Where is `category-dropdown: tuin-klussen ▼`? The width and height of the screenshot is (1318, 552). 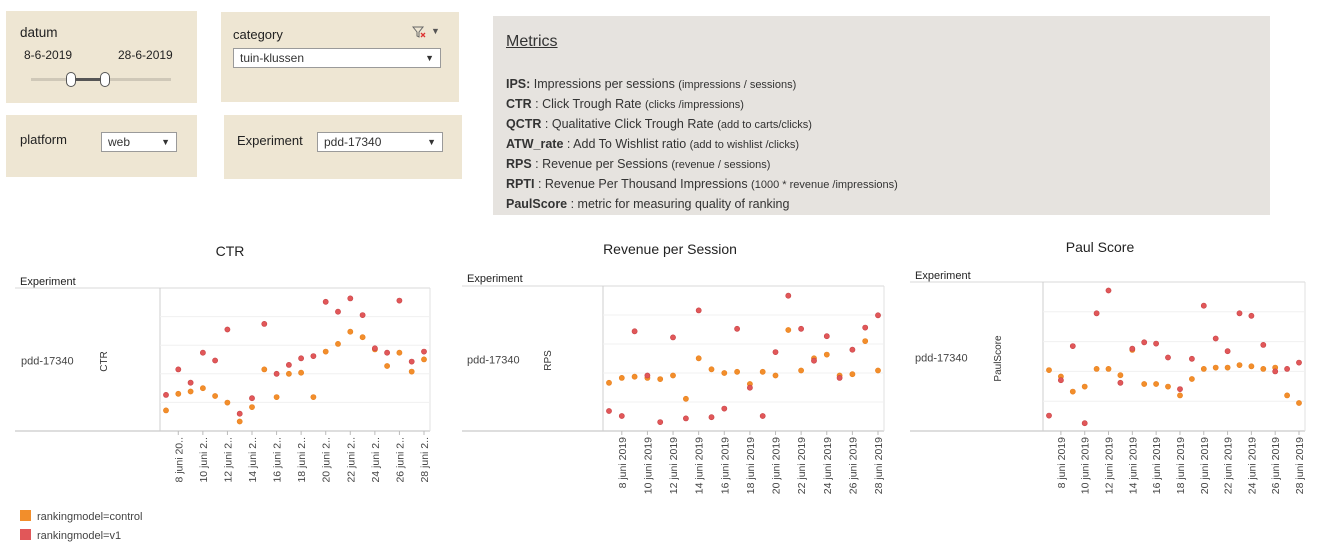 category-dropdown: tuin-klussen ▼ is located at coordinates (337, 58).